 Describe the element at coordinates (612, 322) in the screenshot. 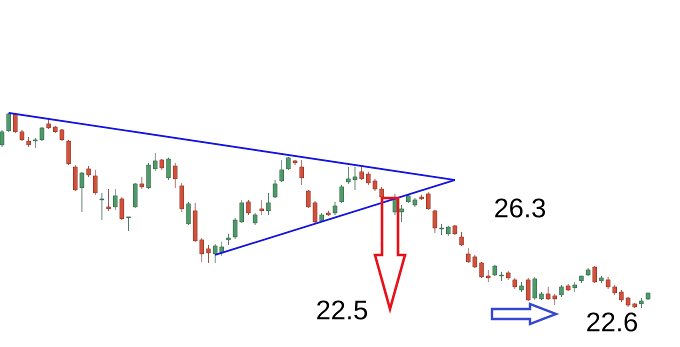

I see `text: 22.6` at that location.